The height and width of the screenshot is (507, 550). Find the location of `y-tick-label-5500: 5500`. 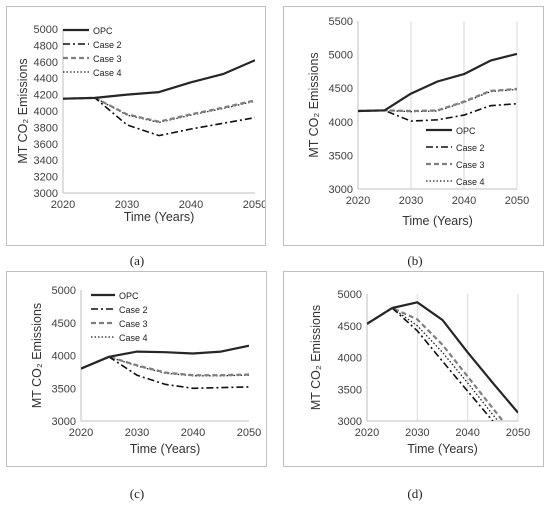

y-tick-label-5500: 5500 is located at coordinates (341, 22).